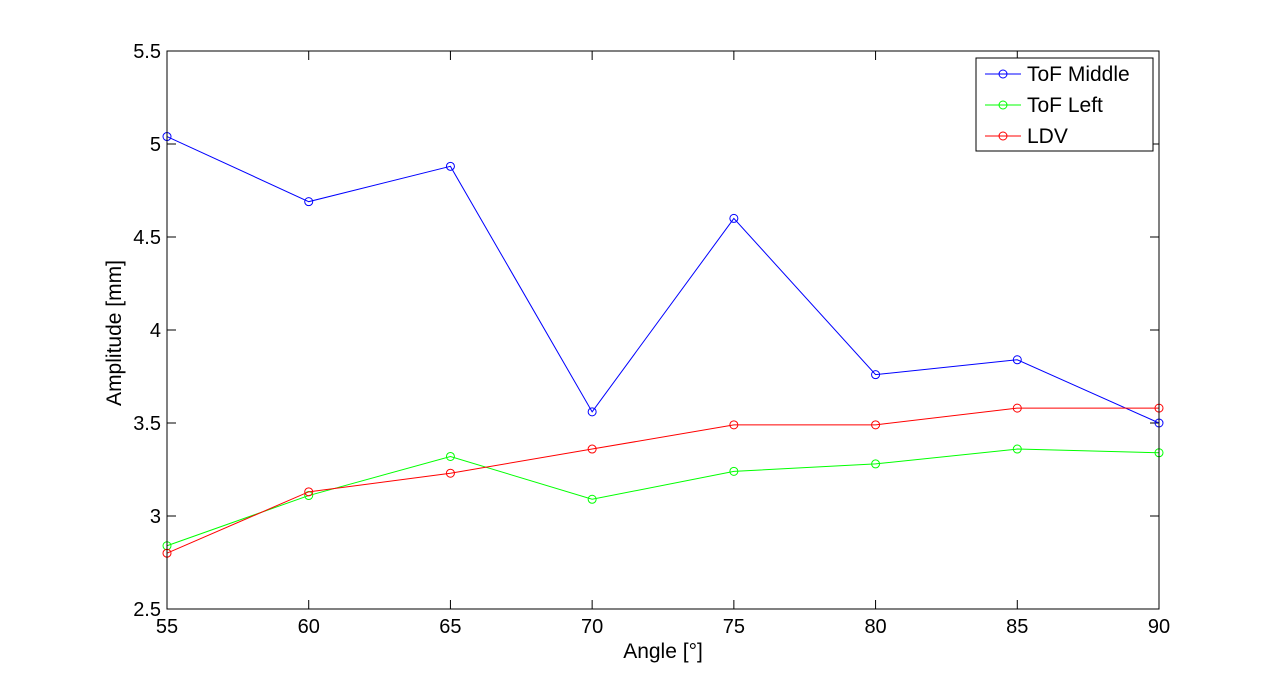 Image resolution: width=1281 pixels, height=684 pixels. Describe the element at coordinates (1026, 136) in the screenshot. I see `legend-entry: LDV` at that location.